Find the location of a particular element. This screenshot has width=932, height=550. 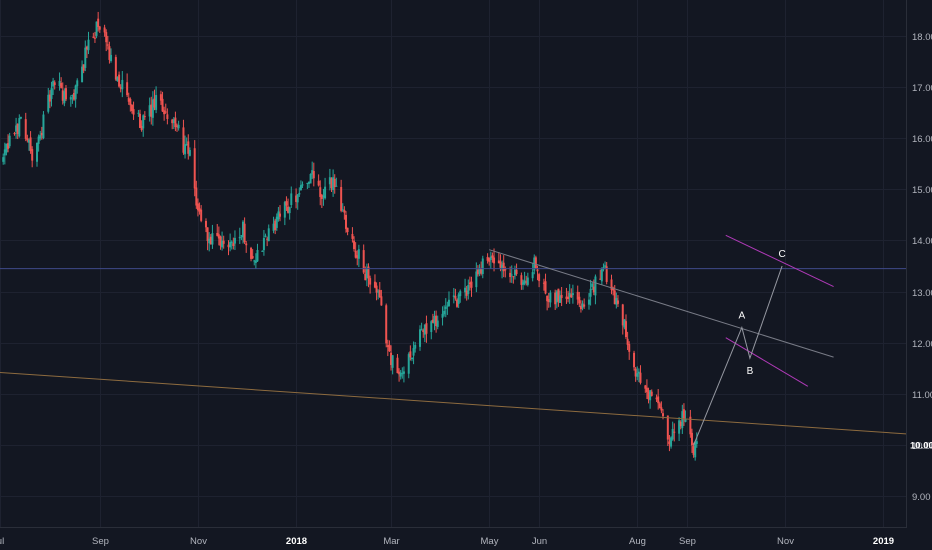

x-tick-label: May is located at coordinates (490, 541).